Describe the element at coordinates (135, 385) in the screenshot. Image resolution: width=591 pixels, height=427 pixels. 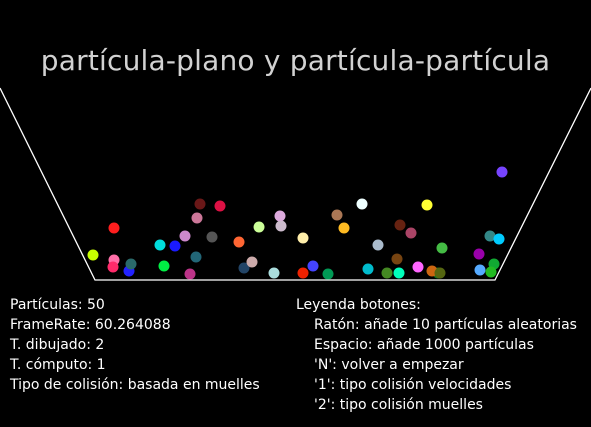
I see `collision-type-readout: Tipo de colisión: basada en muelles` at that location.